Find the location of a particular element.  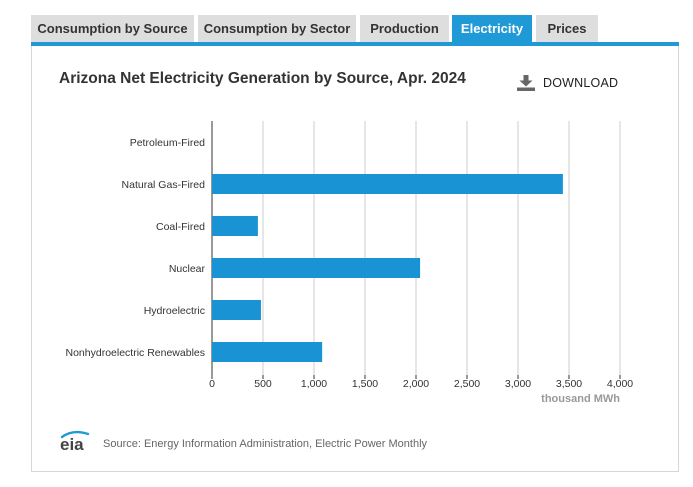

download-button: DOWNLOAD is located at coordinates (567, 83).